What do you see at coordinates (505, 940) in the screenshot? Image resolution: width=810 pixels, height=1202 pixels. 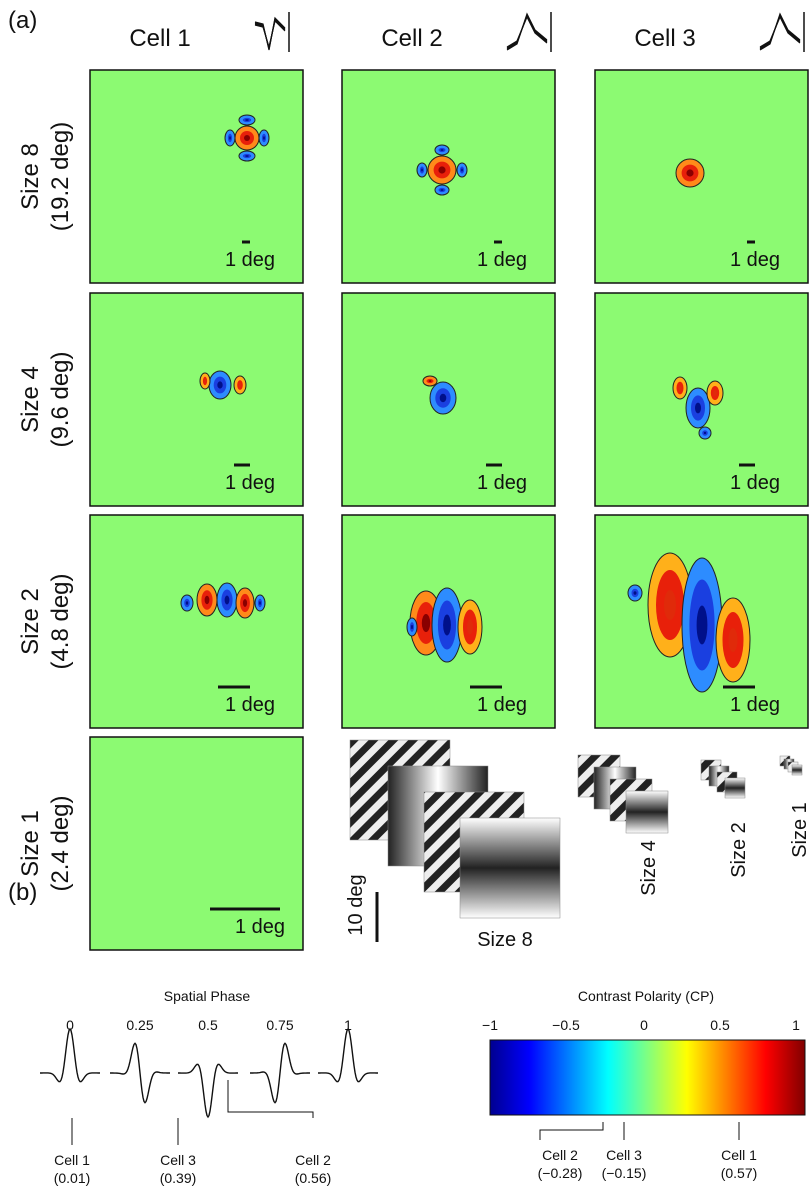 I see `stimulus-size: Size 8` at bounding box center [505, 940].